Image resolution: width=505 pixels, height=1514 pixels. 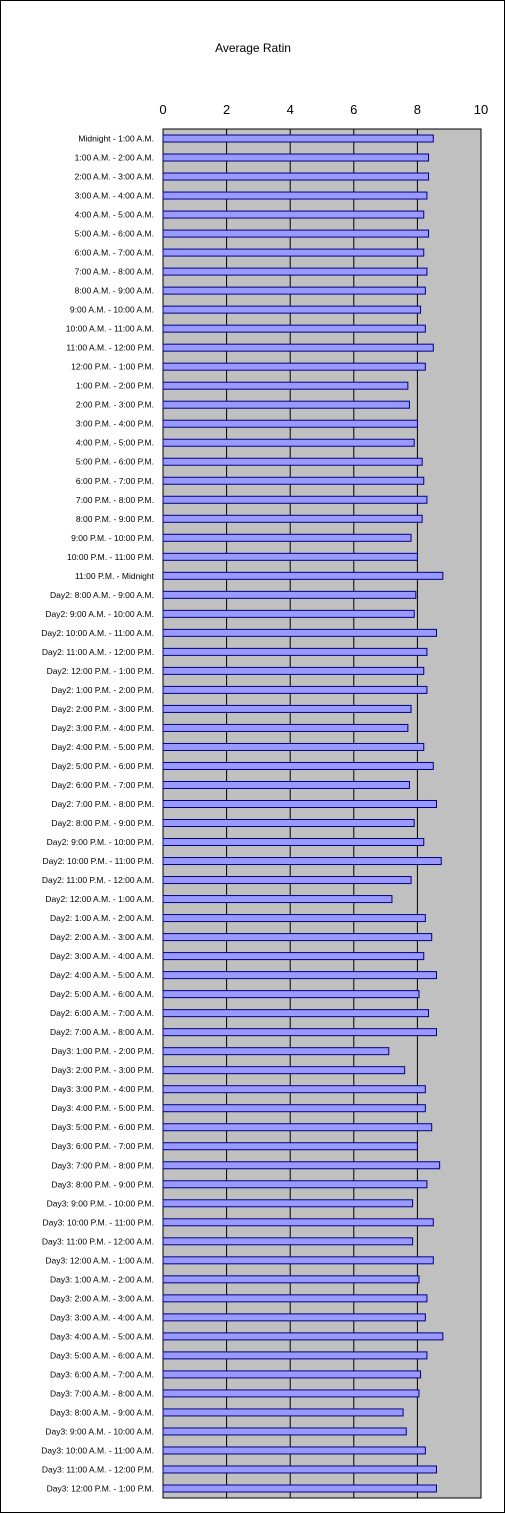 What do you see at coordinates (98, 1241) in the screenshot?
I see `category-label: Day3: 11:00 P.M. - 12:00 A.M.` at bounding box center [98, 1241].